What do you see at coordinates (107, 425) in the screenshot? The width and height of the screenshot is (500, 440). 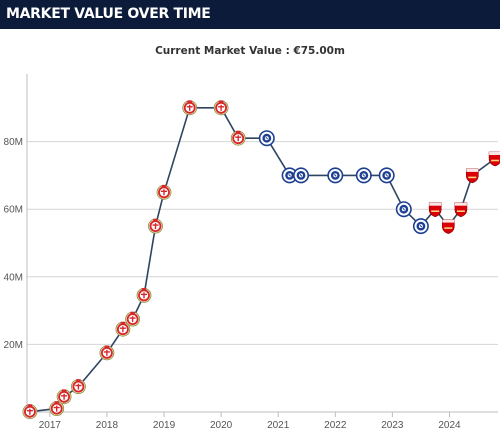 I see `x-tick-label: 2018` at bounding box center [107, 425].